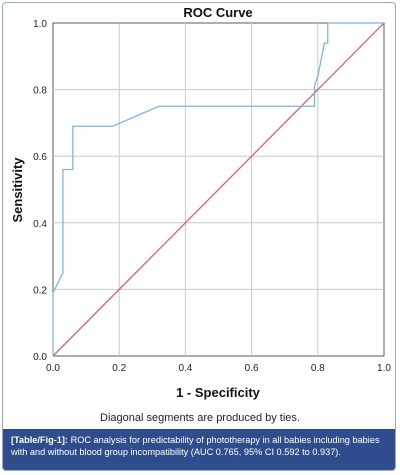 This screenshot has height=475, width=400. I want to click on y-tick-label: 0.6, so click(40, 157).